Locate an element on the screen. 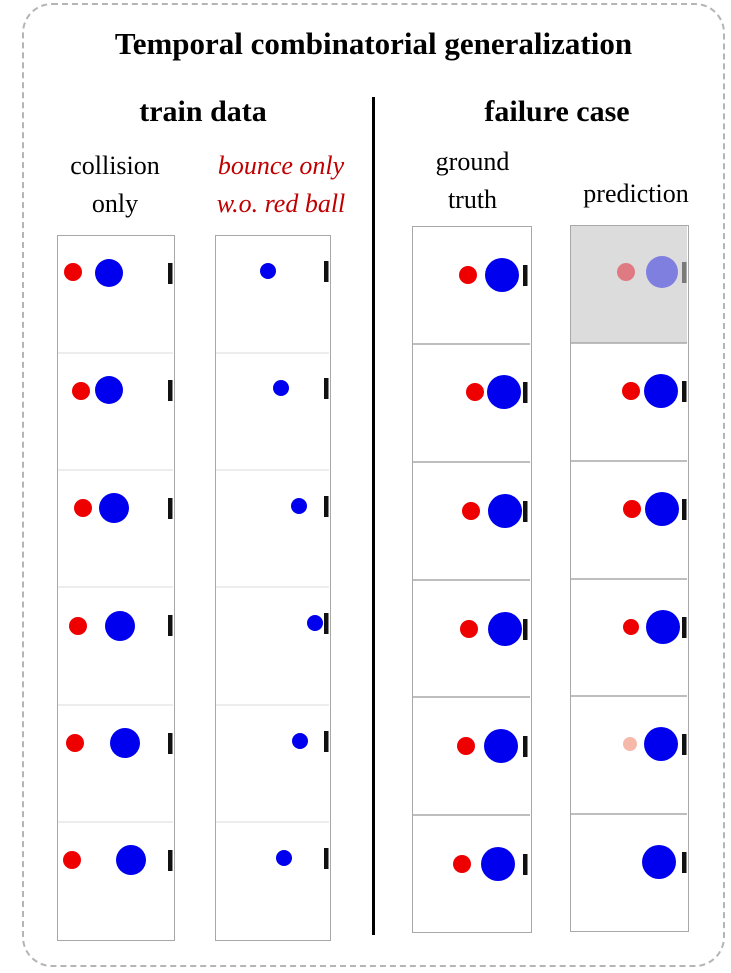 Image resolution: width=731 pixels, height=973 pixels. frame-strip-collision is located at coordinates (116, 588).